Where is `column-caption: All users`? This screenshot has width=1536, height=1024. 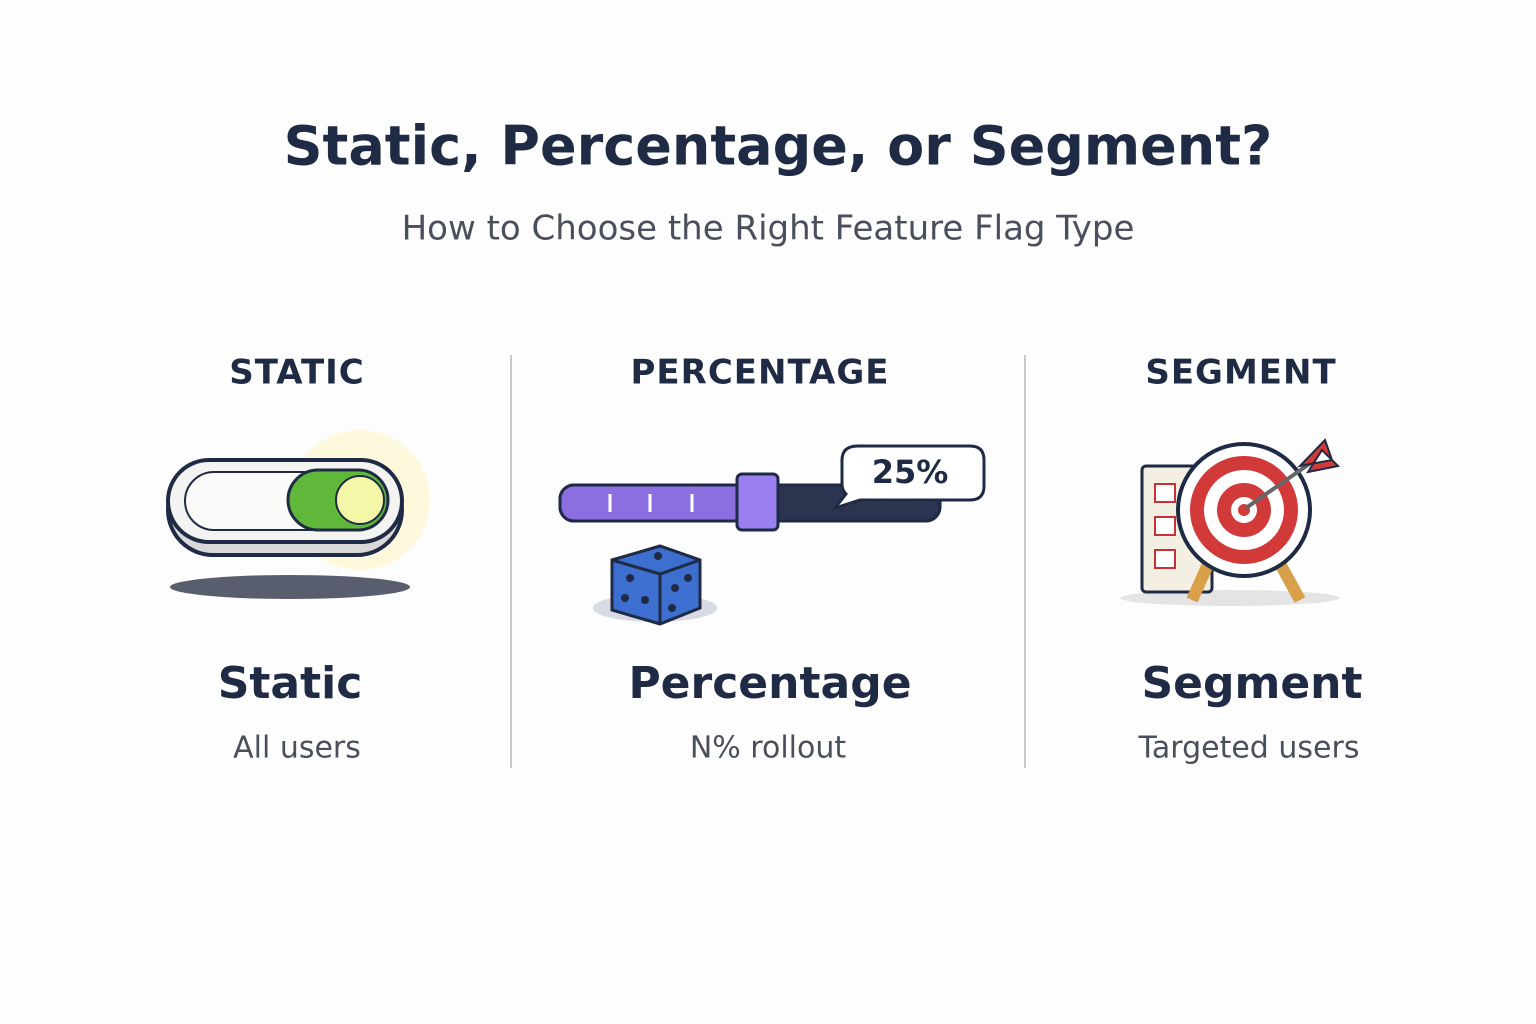
column-caption: All users is located at coordinates (297, 748).